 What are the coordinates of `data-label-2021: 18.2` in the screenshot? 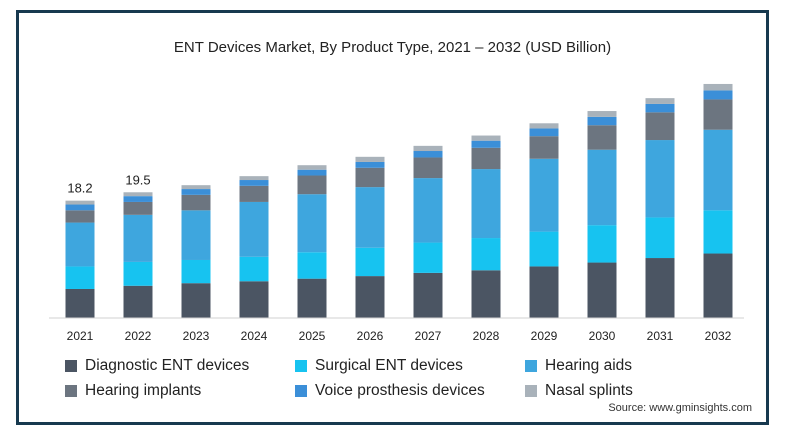 It's located at (79, 188).